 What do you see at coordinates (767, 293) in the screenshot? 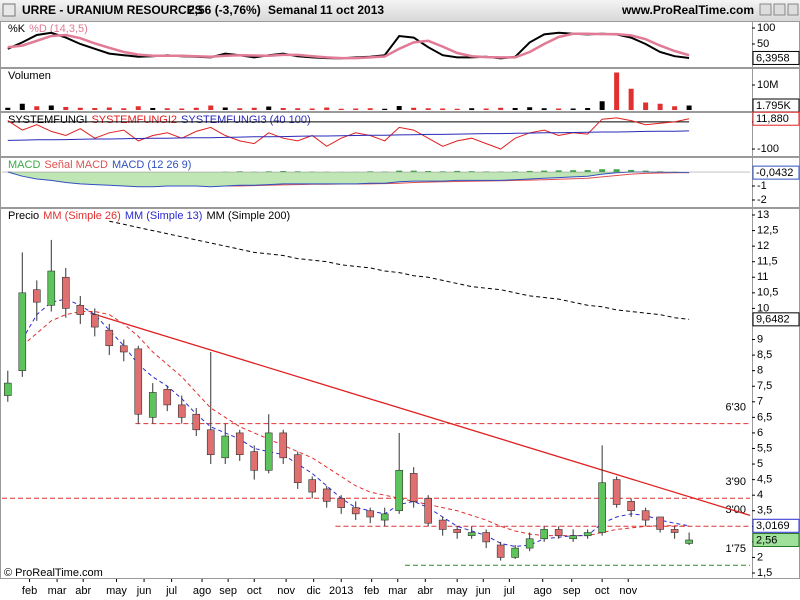
I see `y-tick-label: 10,5` at bounding box center [767, 293].